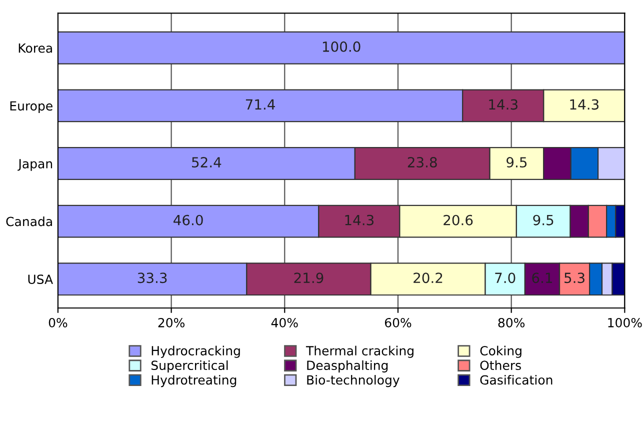 The height and width of the screenshot is (440, 644). I want to click on x-tick-label: 0%, so click(58, 323).